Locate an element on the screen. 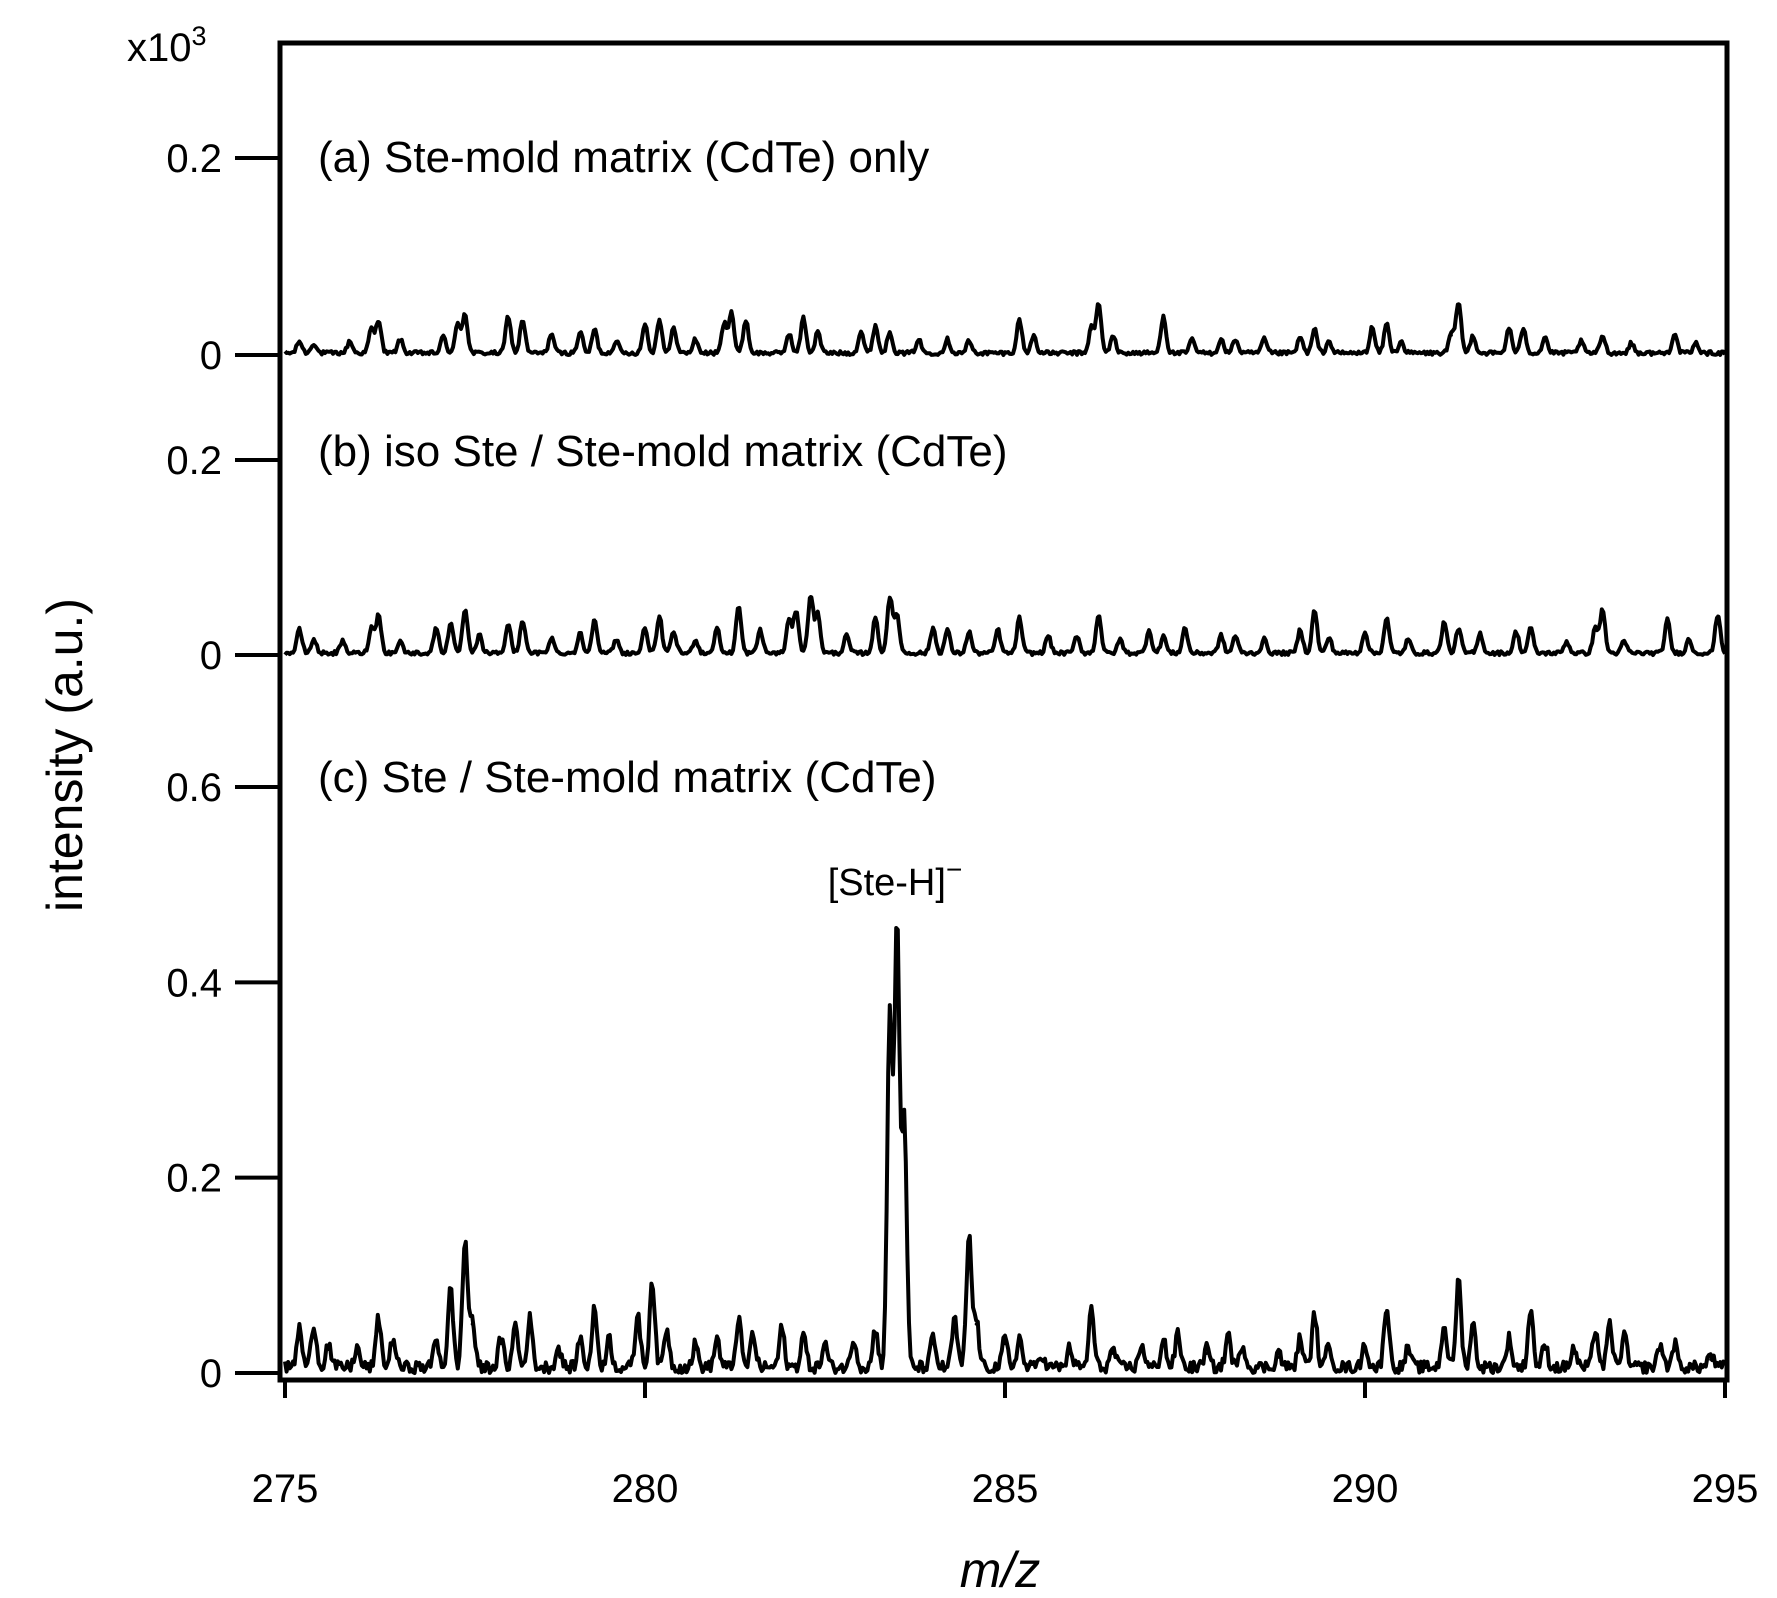 The width and height of the screenshot is (1777, 1598). panel-a-label: (a) Ste-mold matrix (CdTe) only is located at coordinates (623, 157).